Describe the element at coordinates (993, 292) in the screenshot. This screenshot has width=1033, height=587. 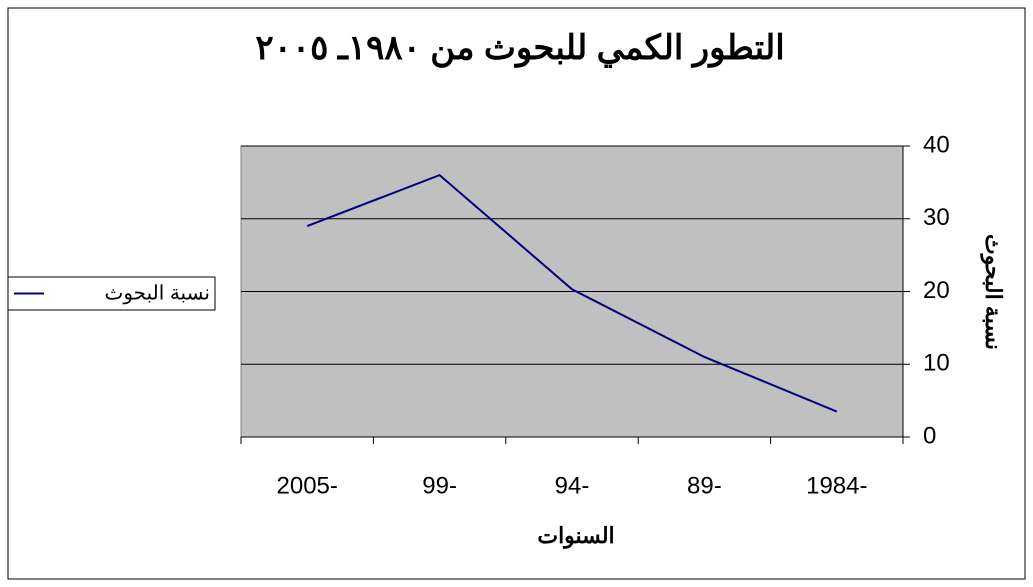
I see `y-axis-label: نسبة البحوث` at that location.